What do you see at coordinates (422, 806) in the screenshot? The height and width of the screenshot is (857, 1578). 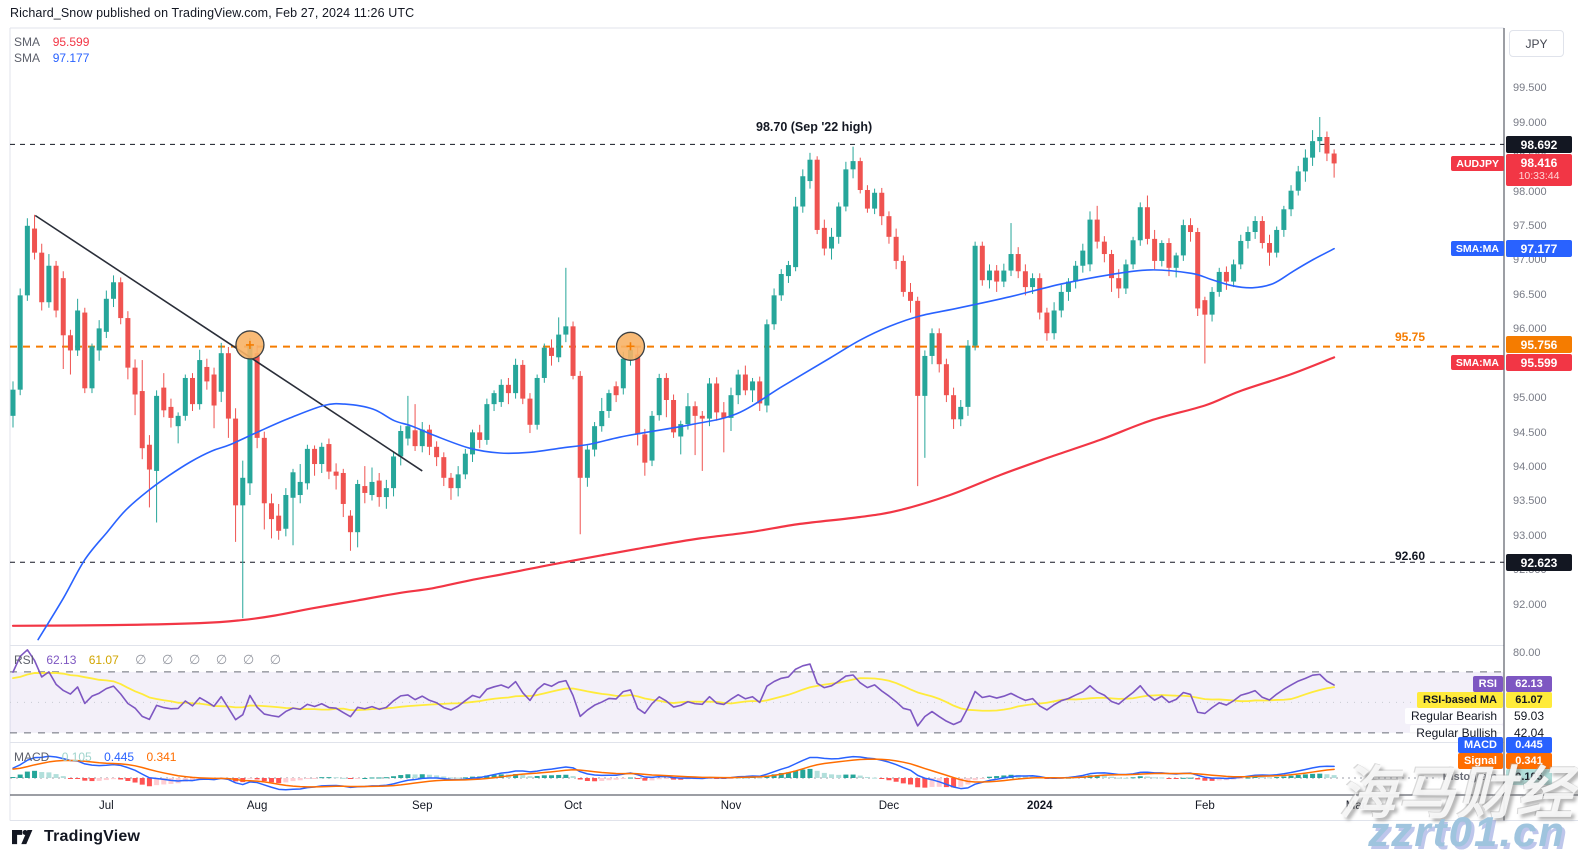 I see `time-axis-label-Sep: Sep` at bounding box center [422, 806].